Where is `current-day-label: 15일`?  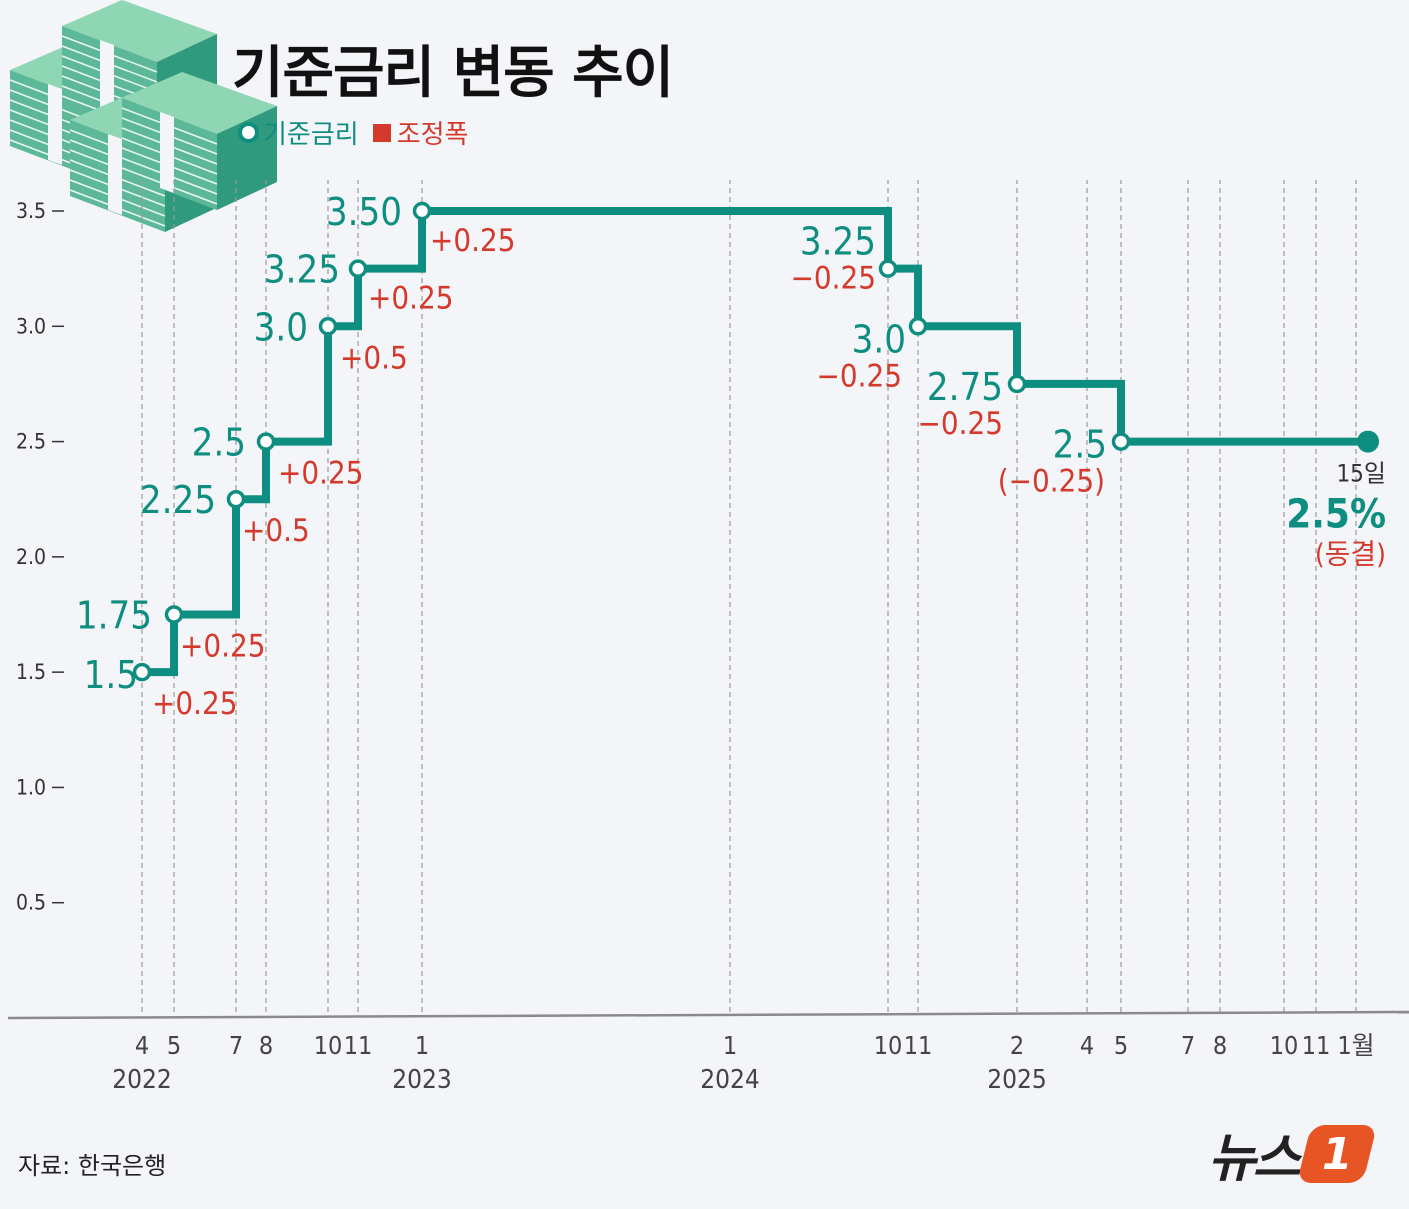
current-day-label: 15일 is located at coordinates (1361, 474).